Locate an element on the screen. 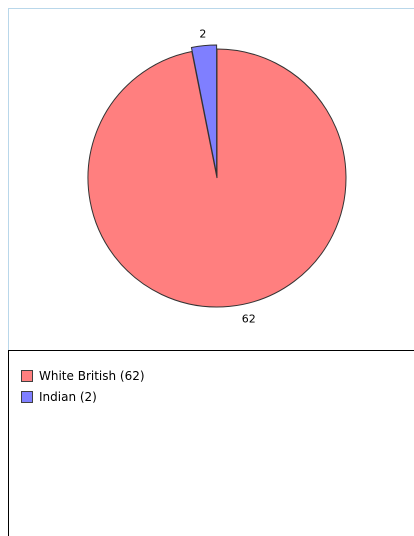  slice-label-indian: 2 is located at coordinates (202, 34).